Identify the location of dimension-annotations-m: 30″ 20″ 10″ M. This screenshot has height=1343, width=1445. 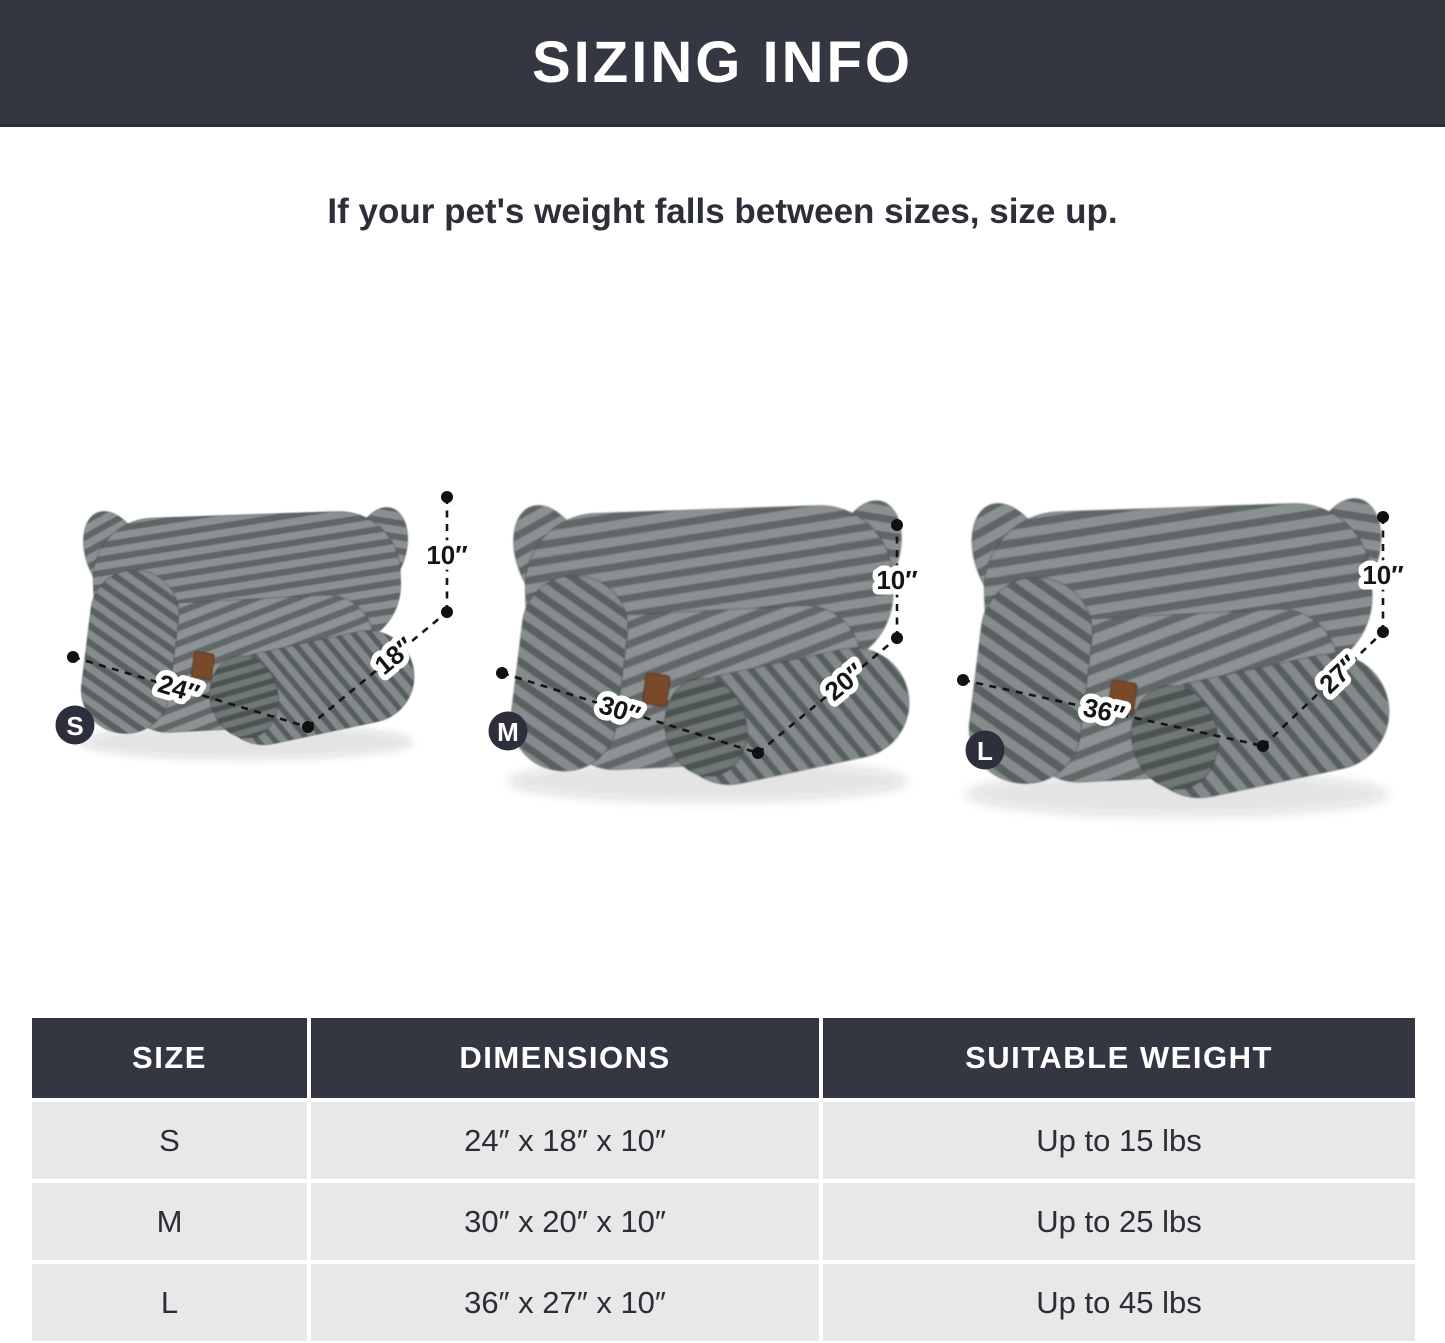
(705, 639).